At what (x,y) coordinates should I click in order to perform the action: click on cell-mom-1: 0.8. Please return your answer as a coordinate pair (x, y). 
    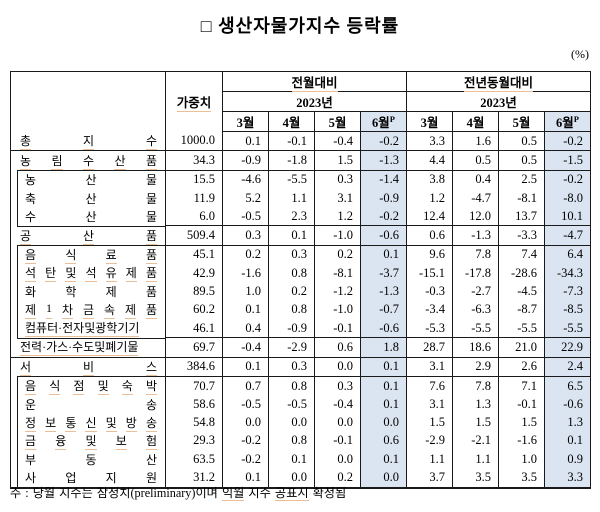
    Looking at the image, I should click on (291, 441).